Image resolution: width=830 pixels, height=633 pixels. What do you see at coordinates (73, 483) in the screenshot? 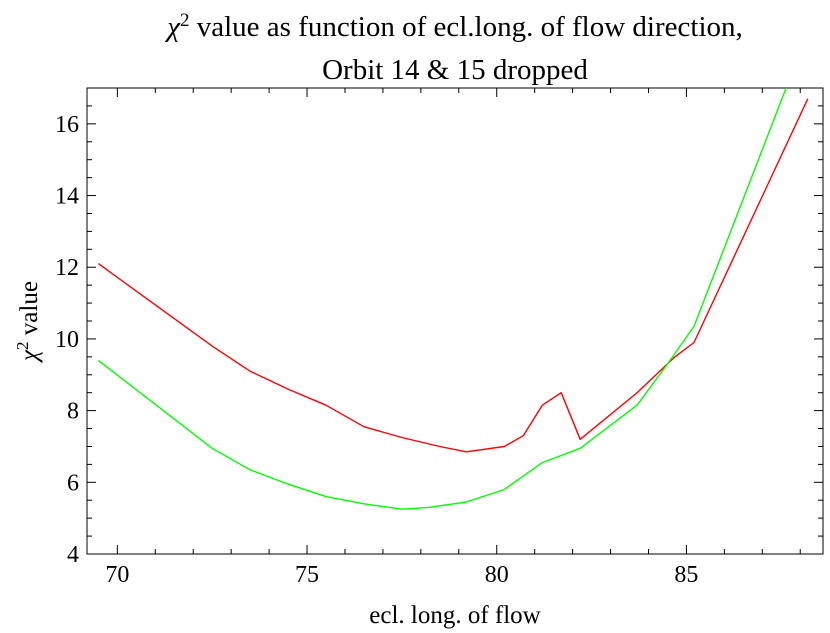
I see `y-tick-label: 6` at bounding box center [73, 483].